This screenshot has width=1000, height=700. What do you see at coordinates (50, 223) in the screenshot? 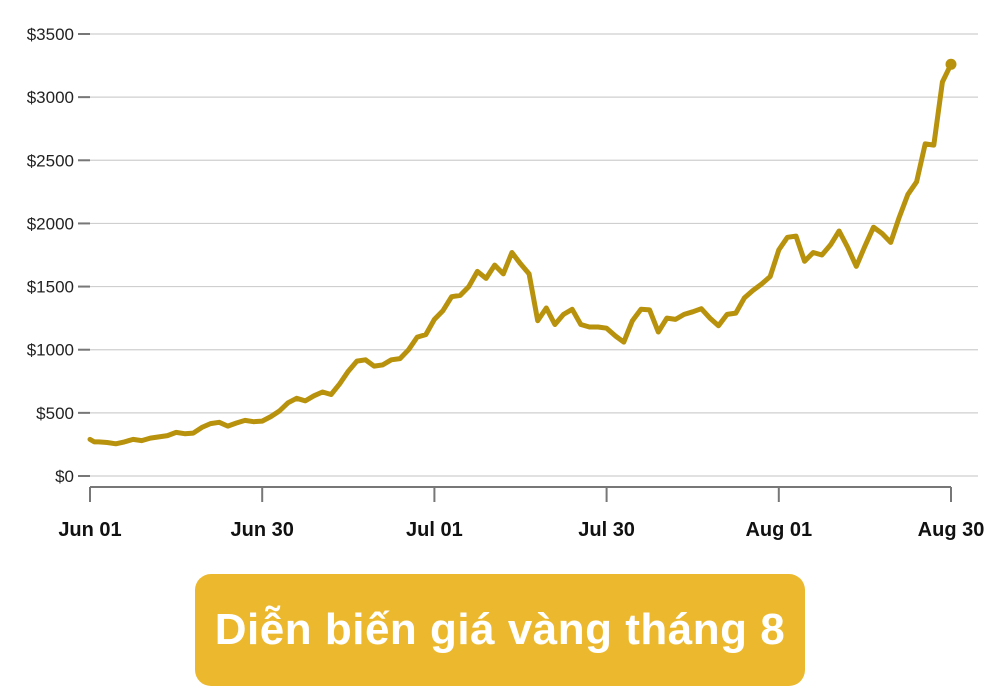
I see `y-tick-label: $2000` at bounding box center [50, 223].